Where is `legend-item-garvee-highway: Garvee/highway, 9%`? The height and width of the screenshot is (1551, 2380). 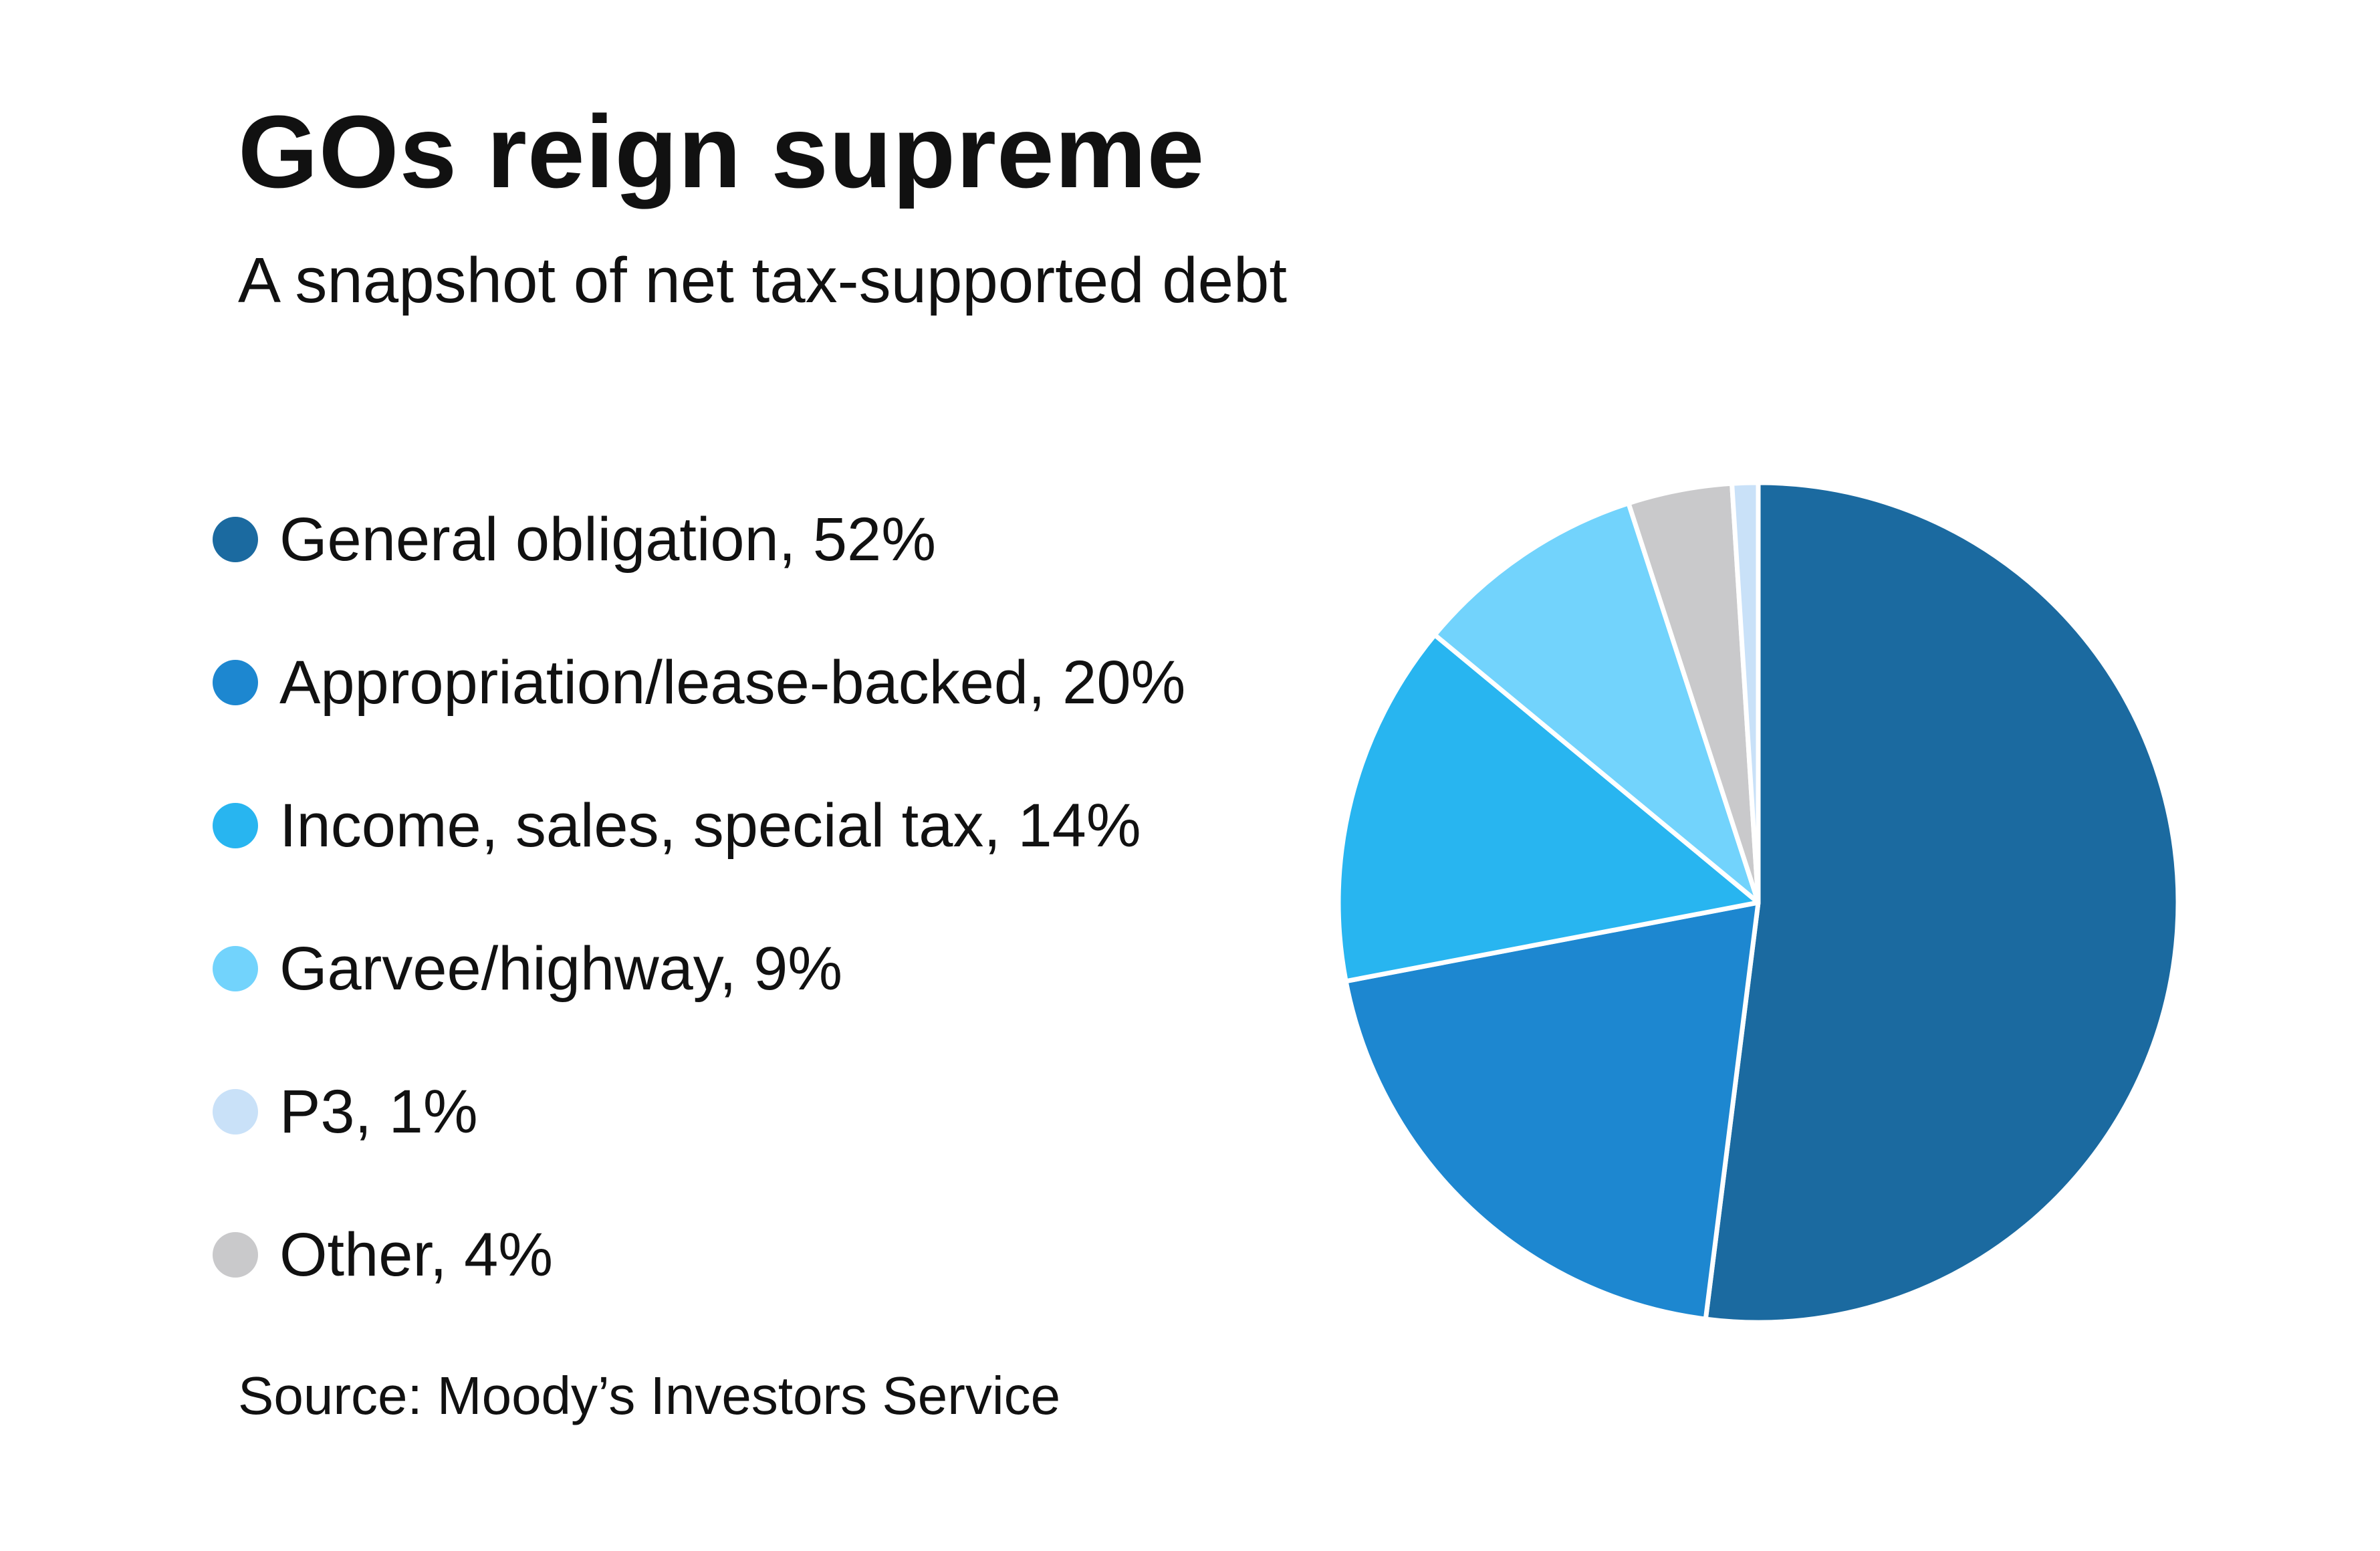
legend-item-garvee-highway: Garvee/highway, 9% is located at coordinates (699, 969).